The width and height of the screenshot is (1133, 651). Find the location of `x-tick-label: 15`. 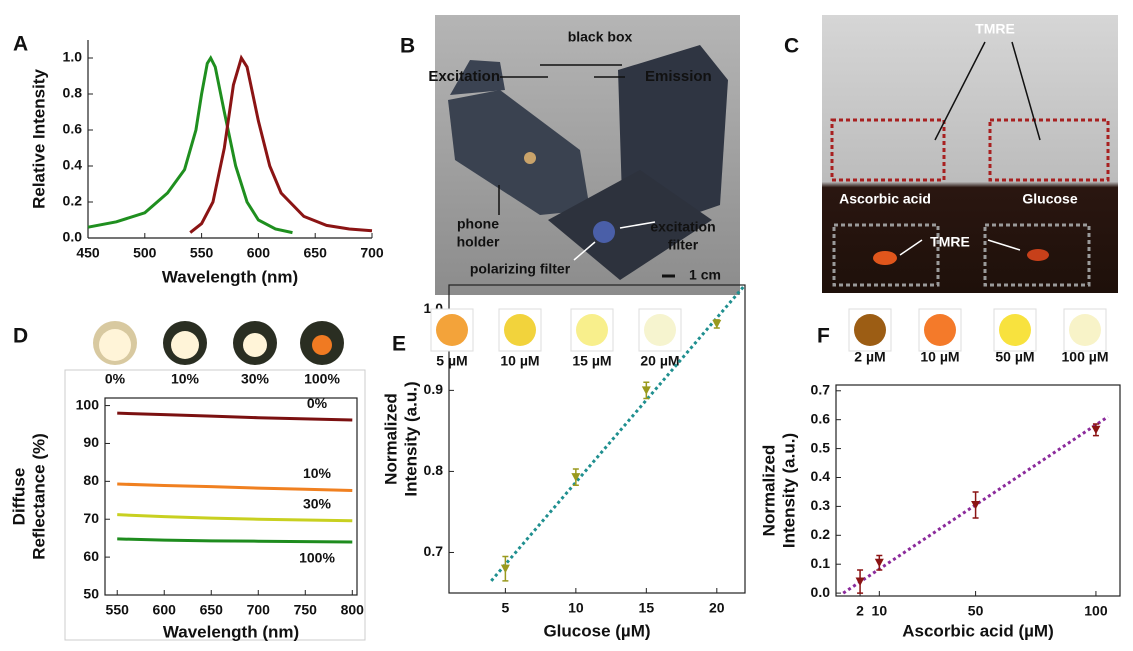

x-tick-label: 15 is located at coordinates (647, 608).